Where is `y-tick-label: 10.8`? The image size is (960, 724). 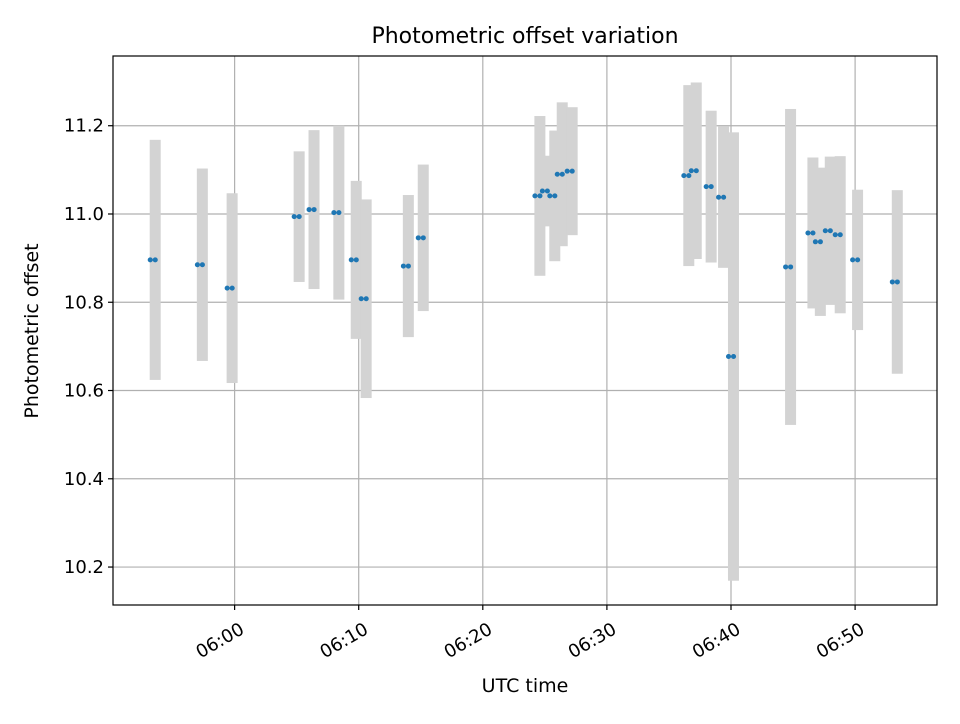 y-tick-label: 10.8 is located at coordinates (84, 302).